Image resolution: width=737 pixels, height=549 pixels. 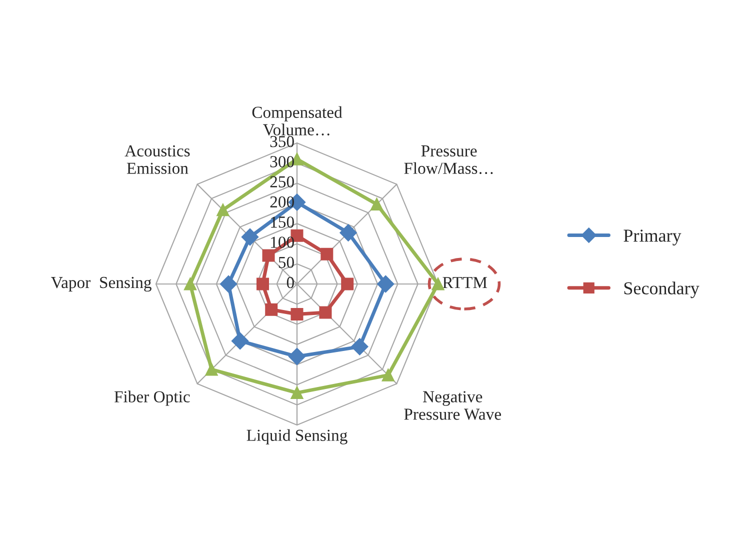 I want to click on y-tick-label: 350, so click(x=282, y=142).